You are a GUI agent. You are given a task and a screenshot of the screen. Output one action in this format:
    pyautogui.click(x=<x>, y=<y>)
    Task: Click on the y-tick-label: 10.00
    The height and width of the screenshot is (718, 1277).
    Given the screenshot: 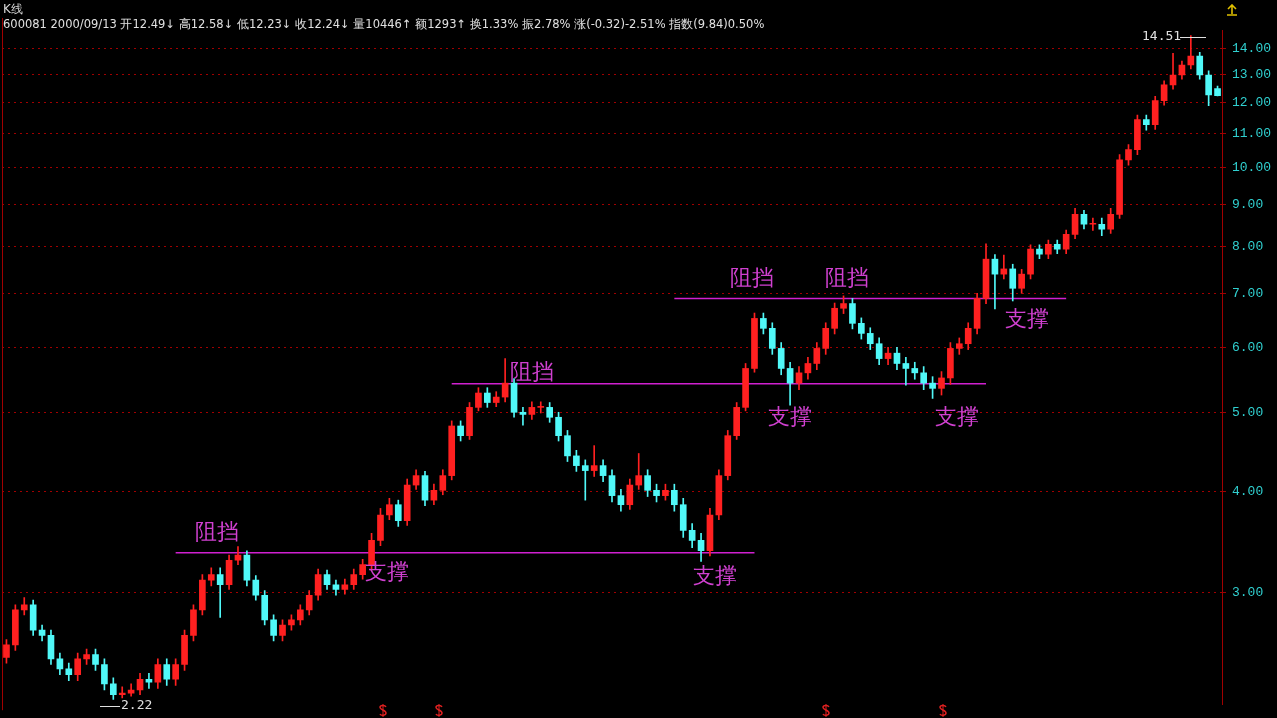 What is the action you would take?
    pyautogui.click(x=1252, y=167)
    